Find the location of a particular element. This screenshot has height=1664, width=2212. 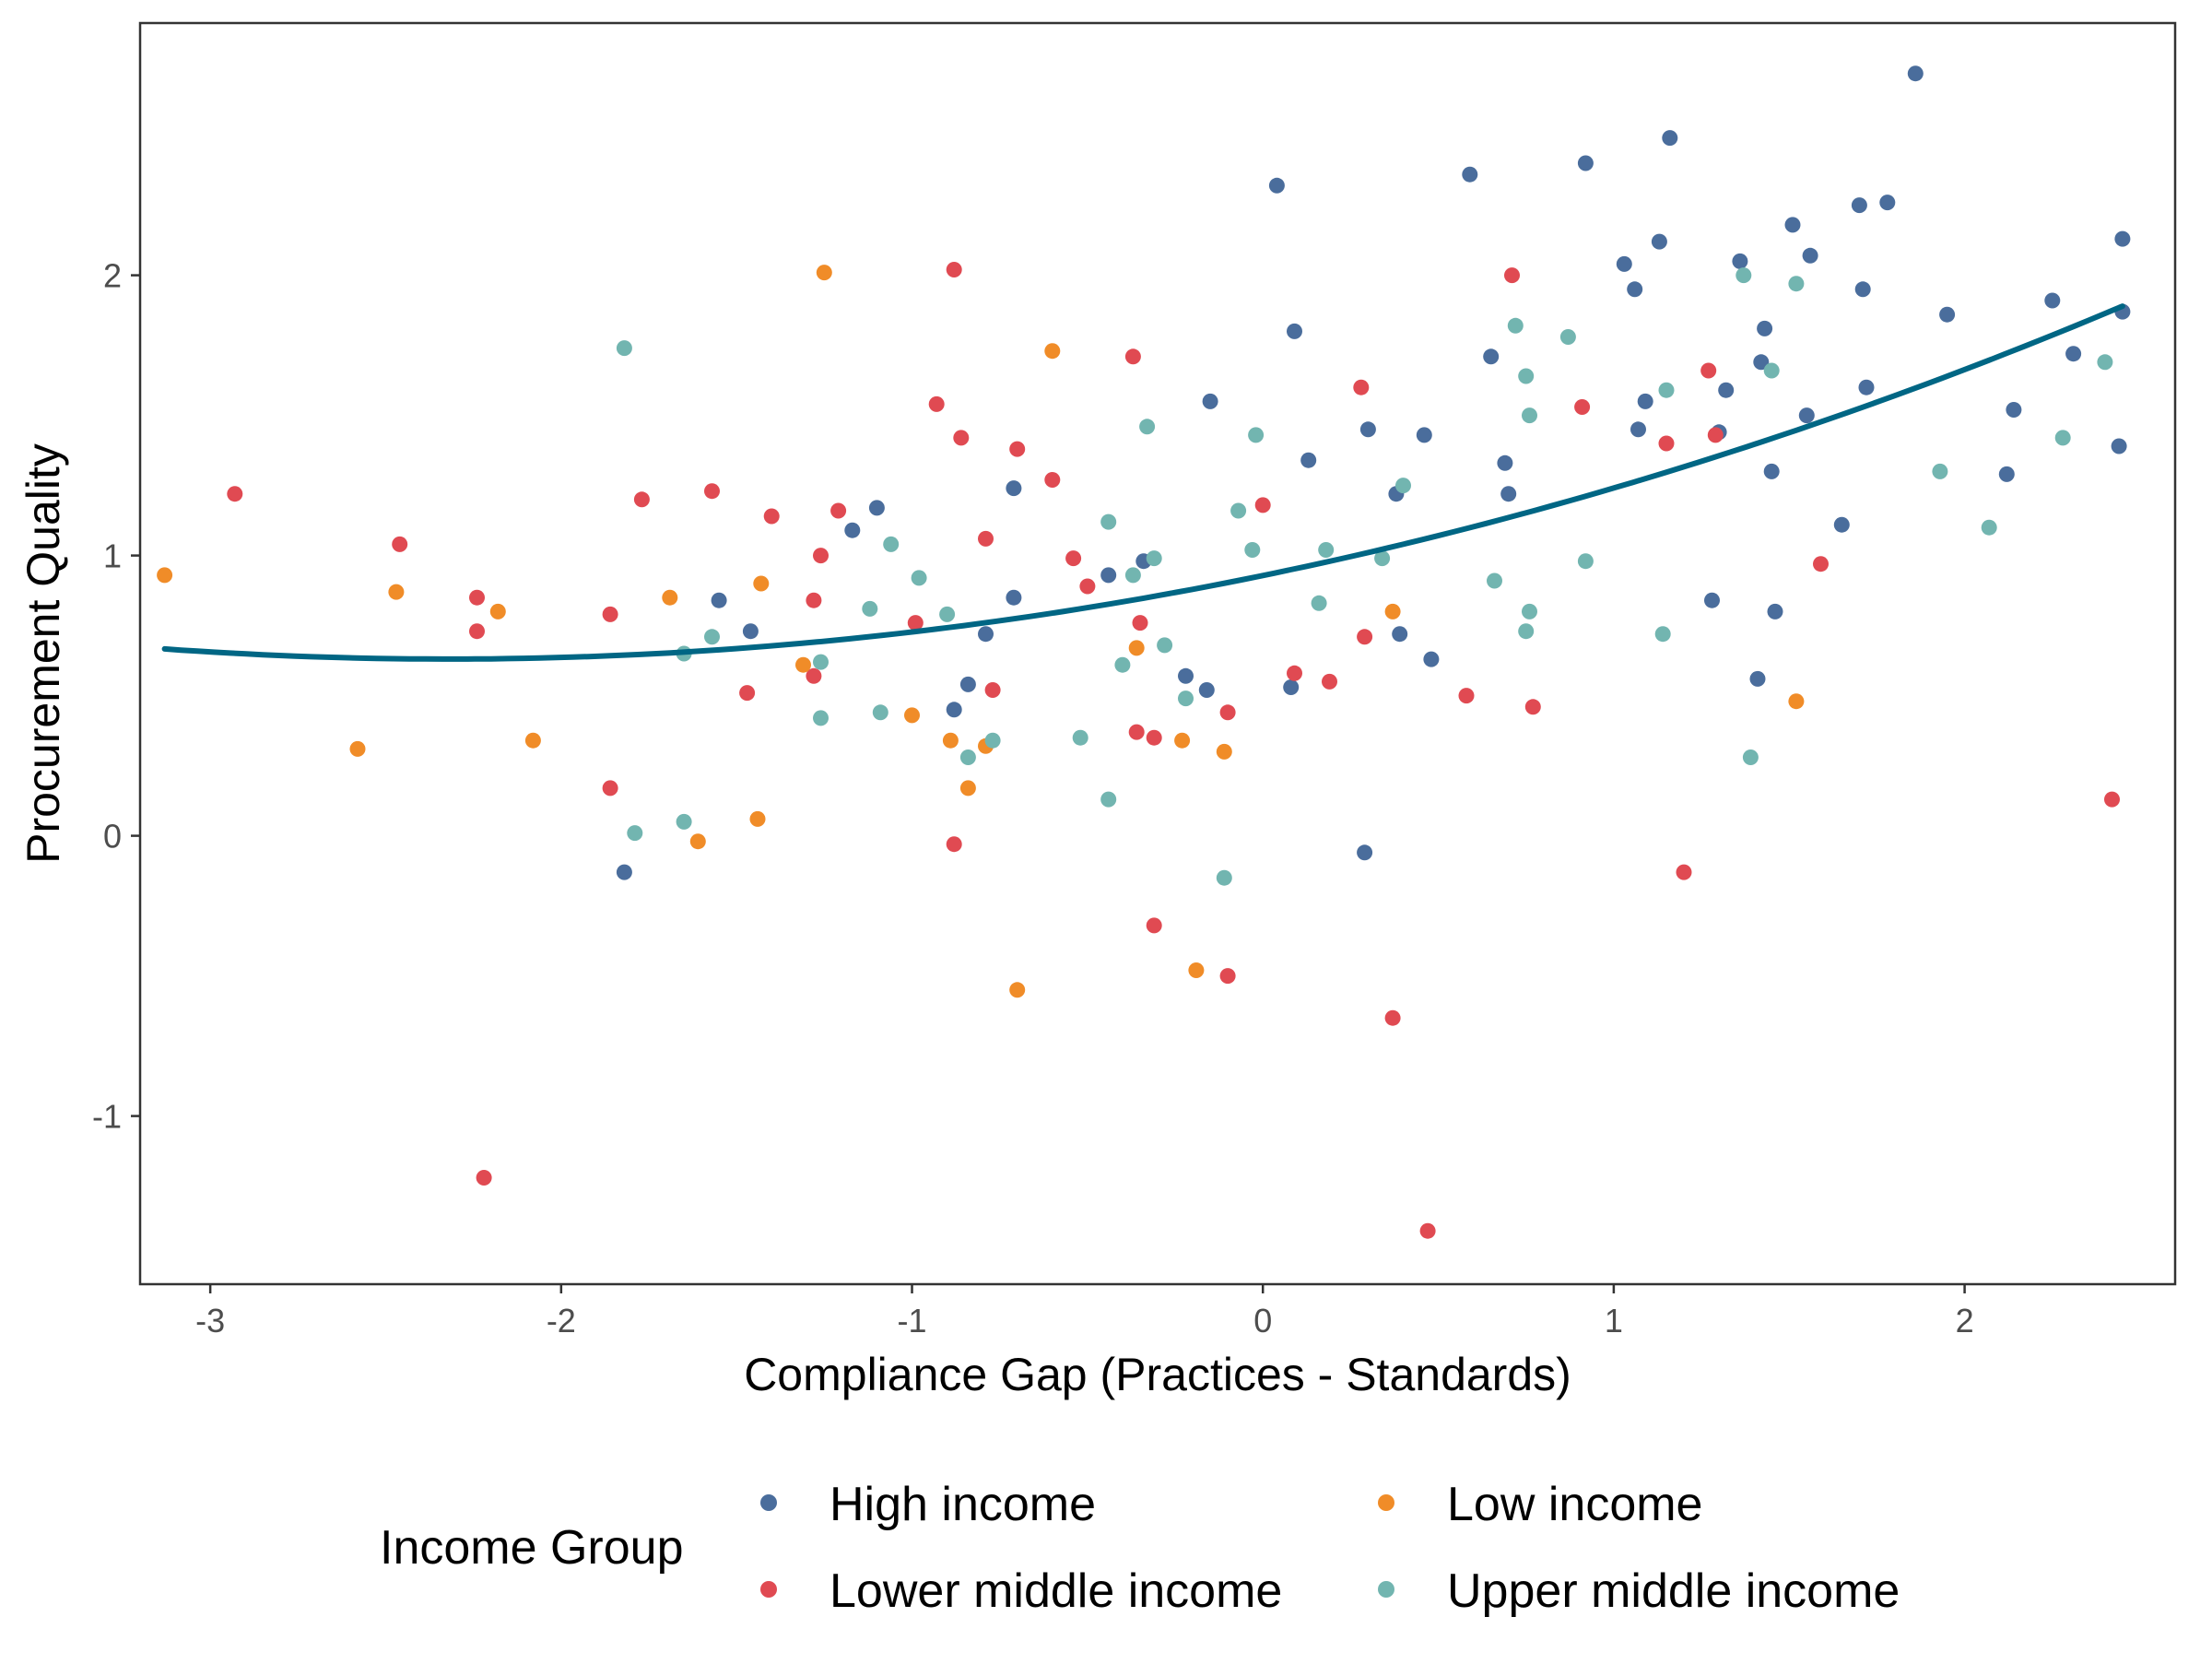

x-axis: -3 -2 -1 0 1 2 is located at coordinates (1084, 1311).